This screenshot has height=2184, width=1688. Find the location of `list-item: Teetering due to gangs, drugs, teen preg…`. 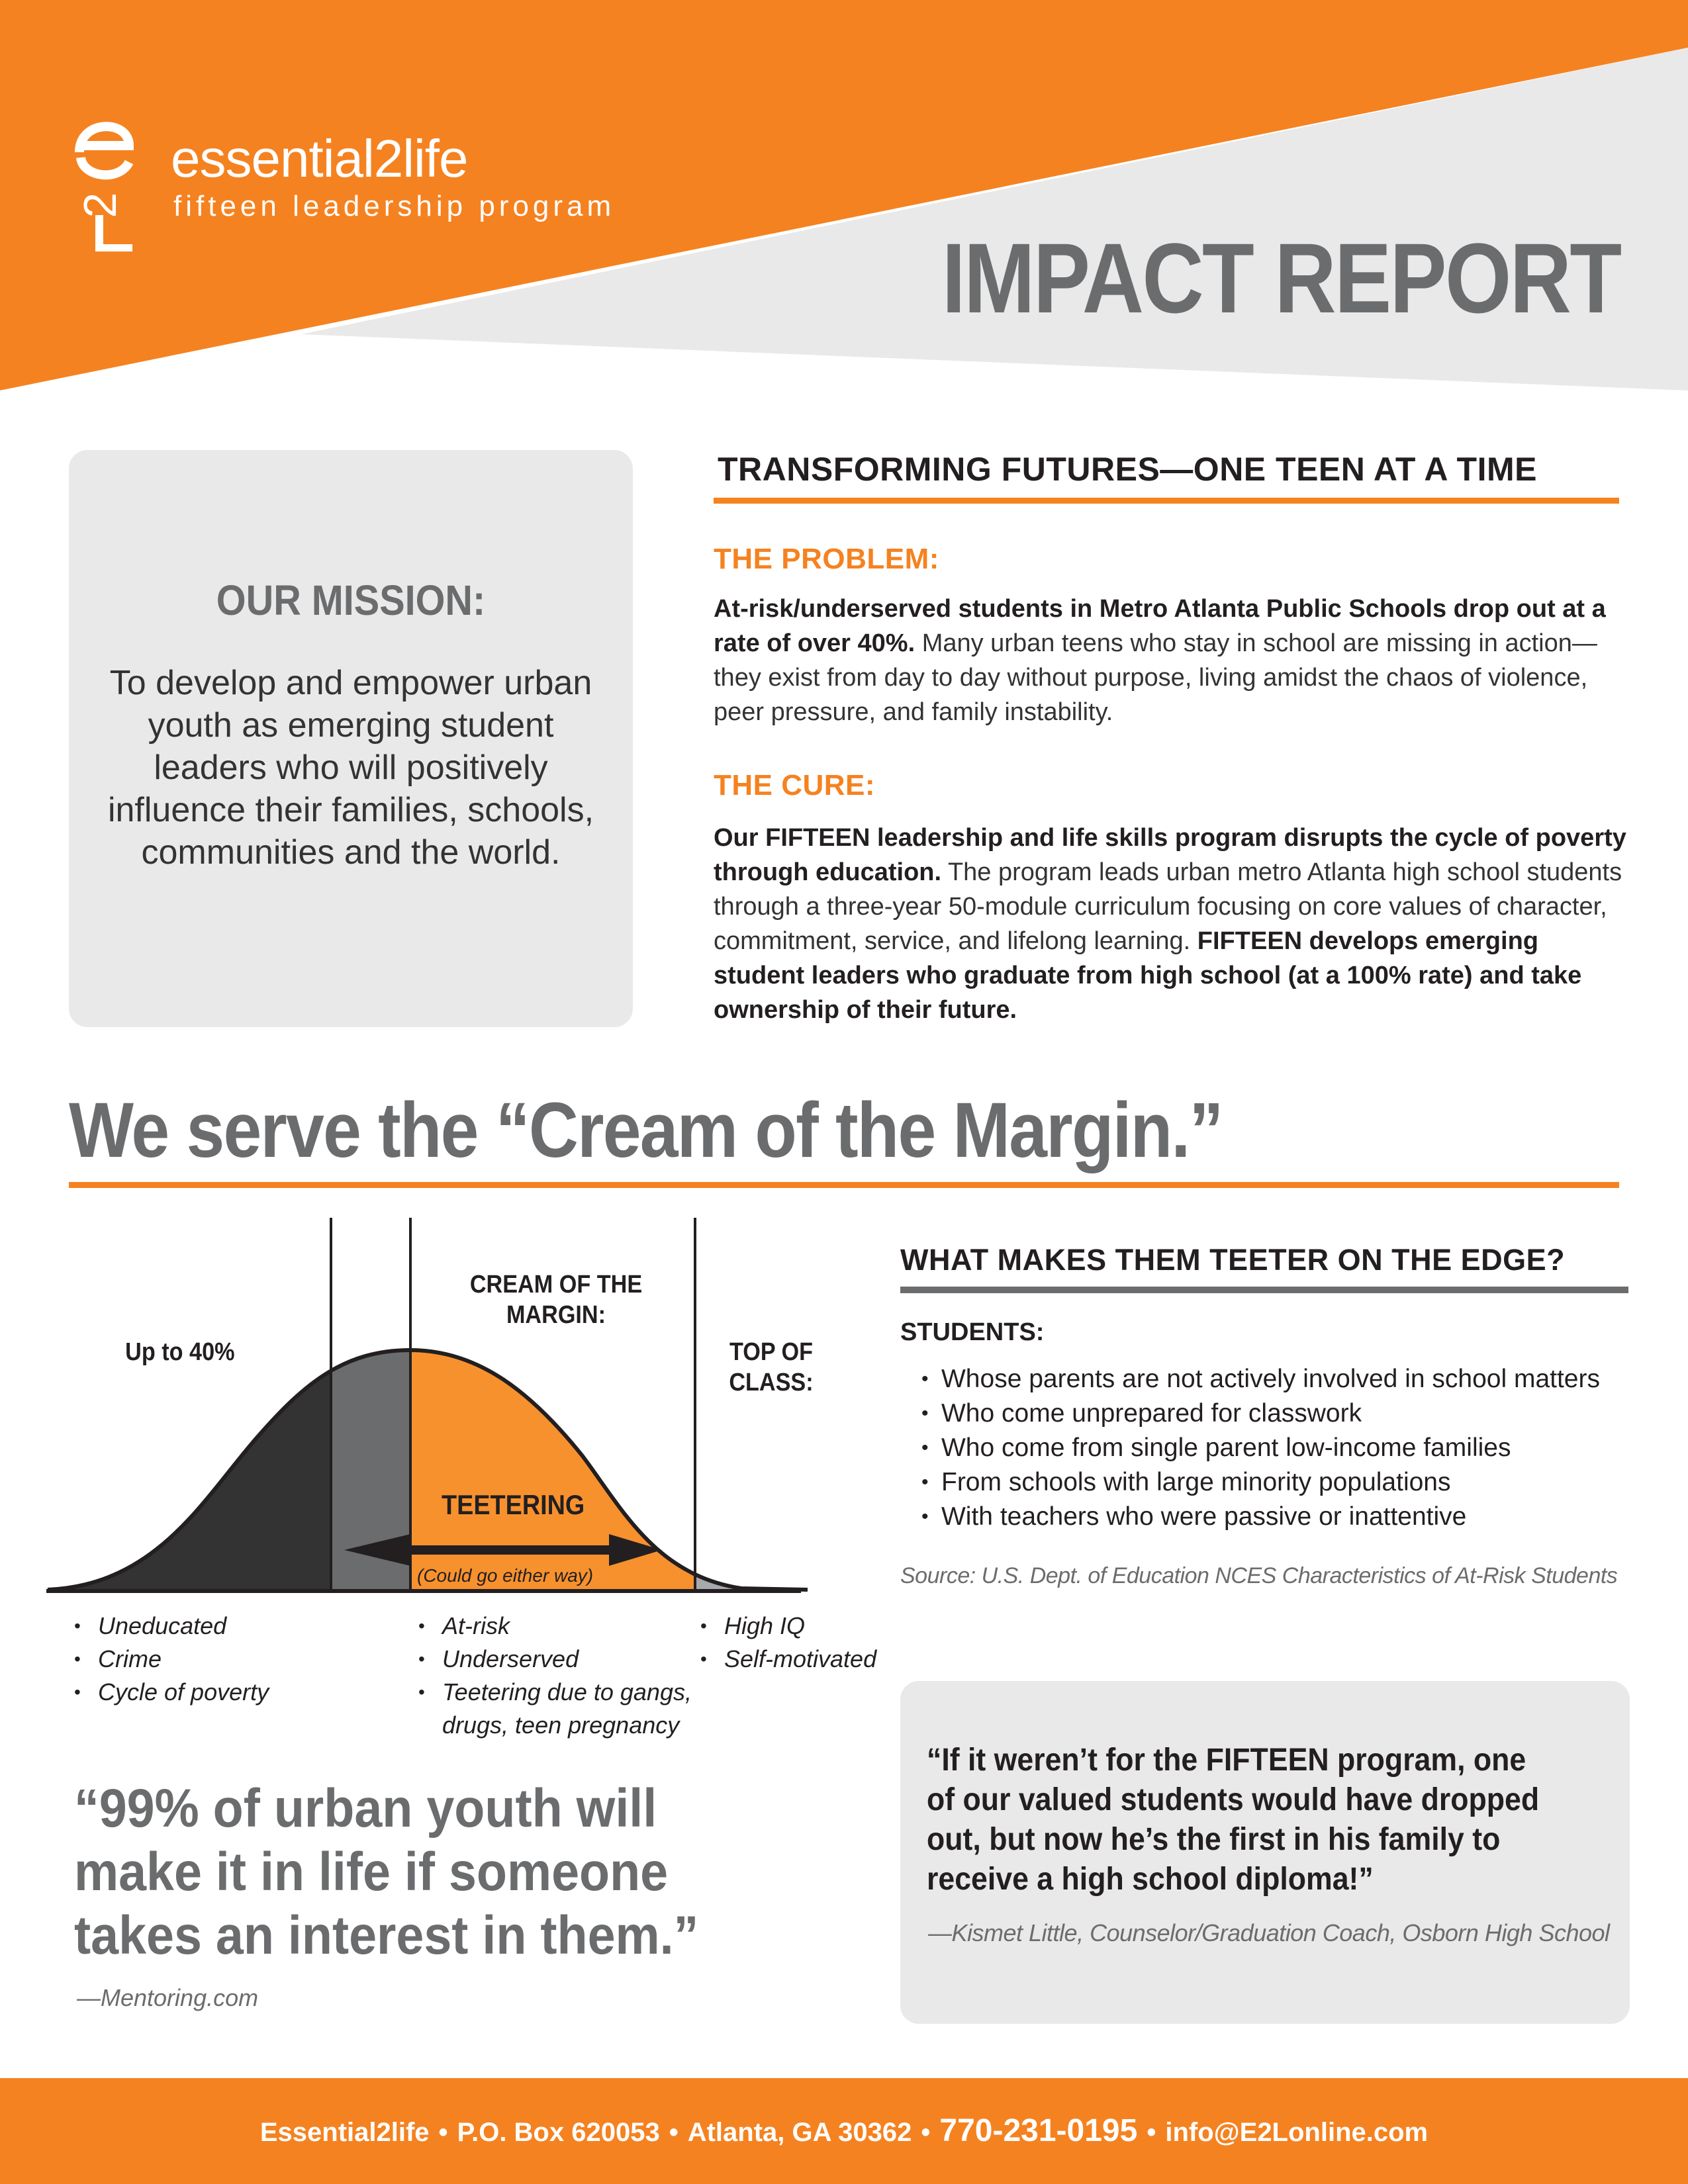

list-item: Teetering due to gangs, drugs, teen preg… is located at coordinates (560, 1709).